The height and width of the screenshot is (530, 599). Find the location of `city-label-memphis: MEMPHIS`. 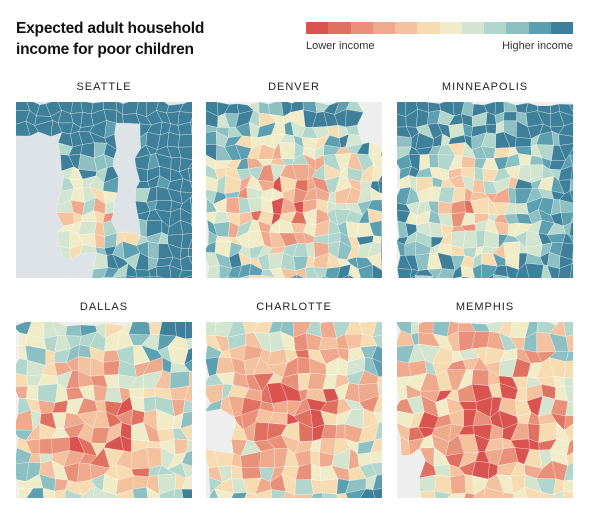

city-label-memphis: MEMPHIS is located at coordinates (485, 307).